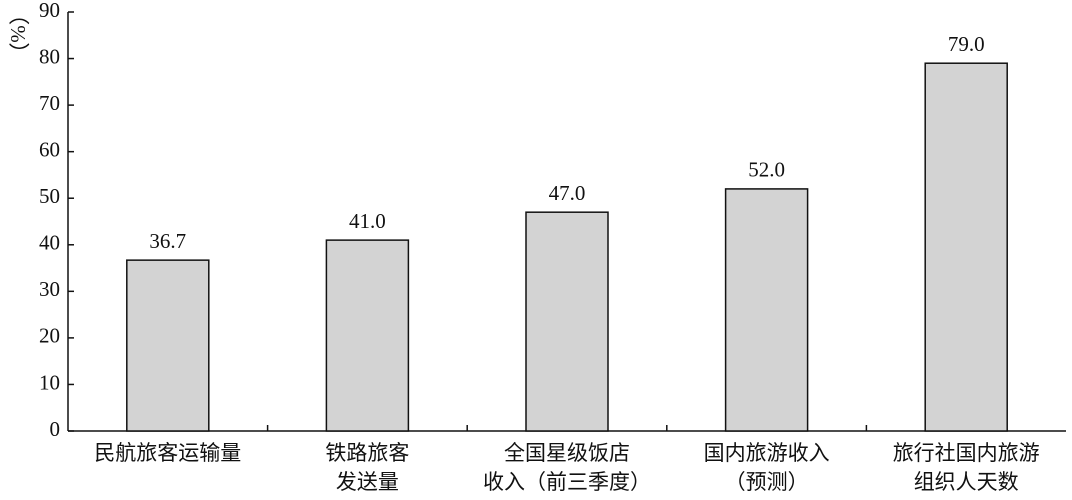  Describe the element at coordinates (49, 336) in the screenshot. I see `y-tick-label: 20` at that location.